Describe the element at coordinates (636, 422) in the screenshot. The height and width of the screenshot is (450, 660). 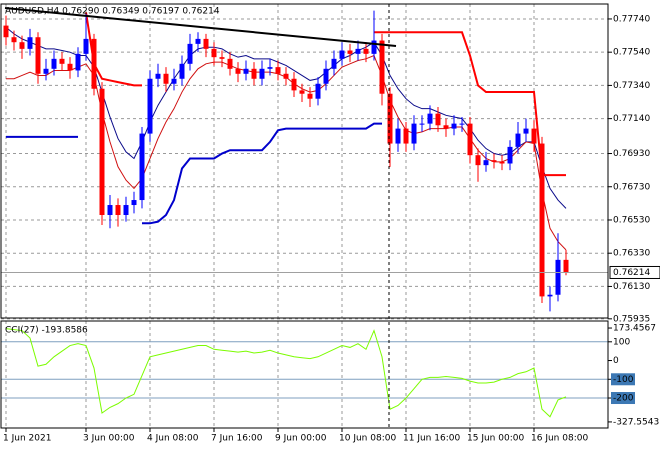
I see `y-tick-label: -327.5543` at that location.